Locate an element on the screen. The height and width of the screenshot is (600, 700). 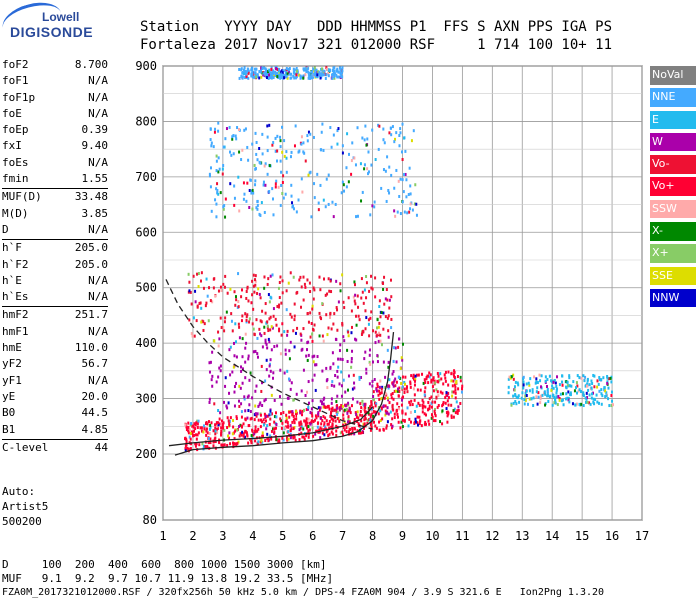
digisonde-logo: Lowell DIGISONDE is located at coordinates (61, 24).